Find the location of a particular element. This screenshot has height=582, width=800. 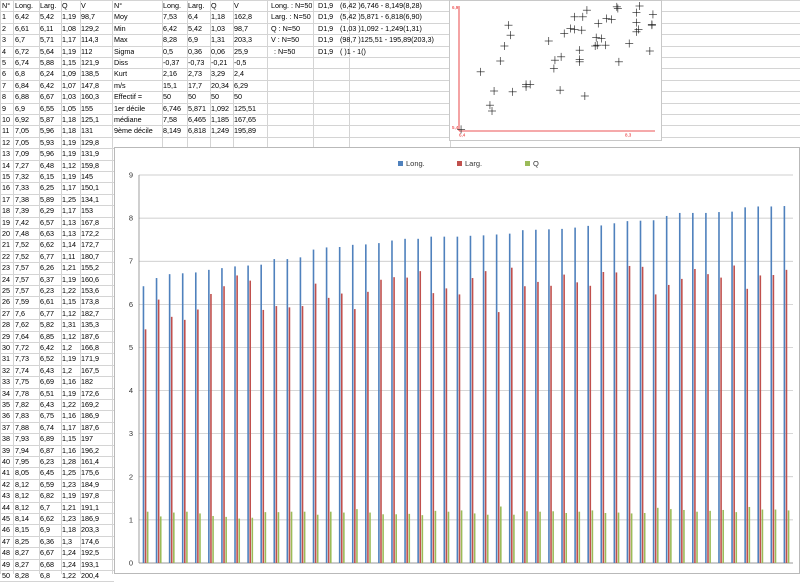

stats-label: Effectif = is located at coordinates (128, 97).